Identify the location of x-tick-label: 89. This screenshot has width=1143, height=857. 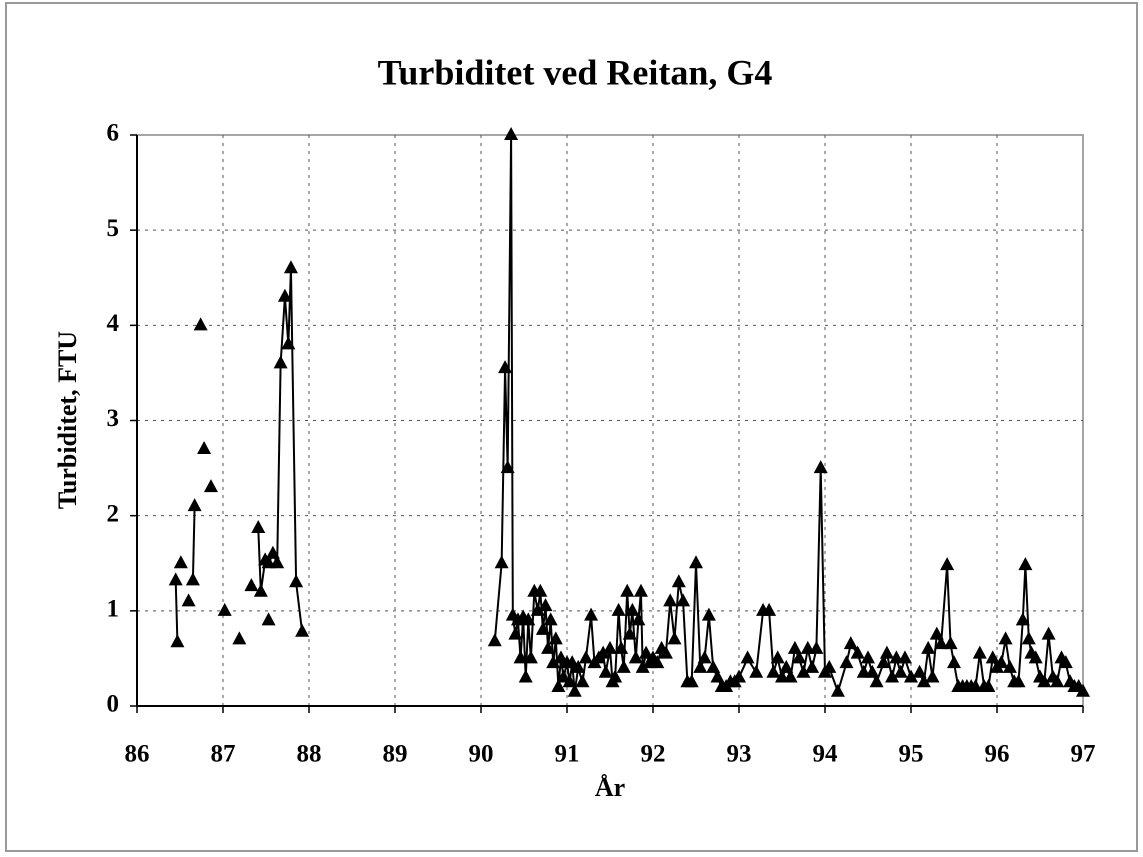
(395, 754).